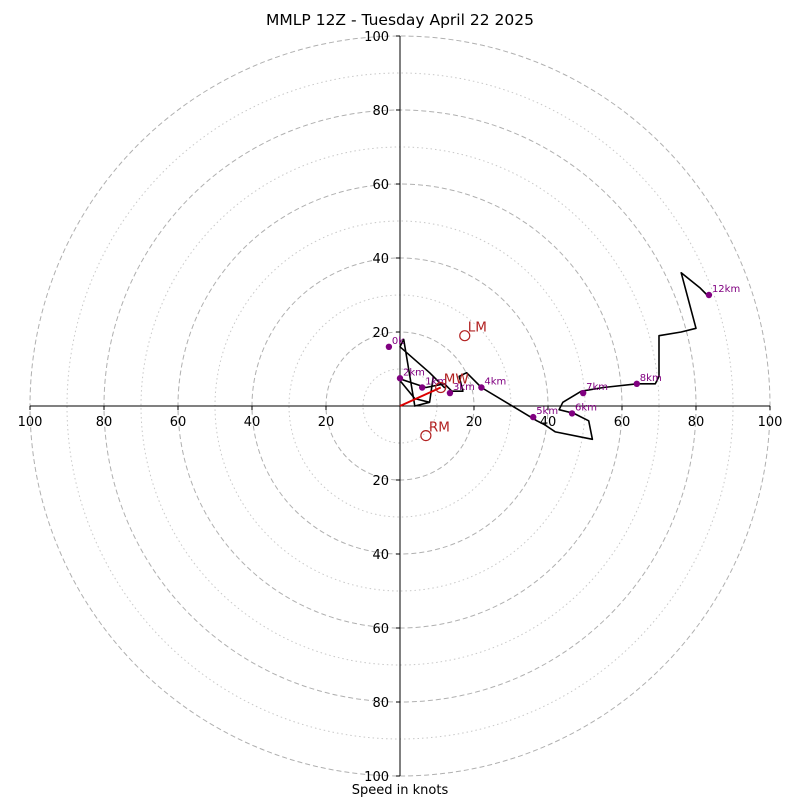  What do you see at coordinates (400, 790) in the screenshot?
I see `x-axis-label: Speed in knots` at bounding box center [400, 790].